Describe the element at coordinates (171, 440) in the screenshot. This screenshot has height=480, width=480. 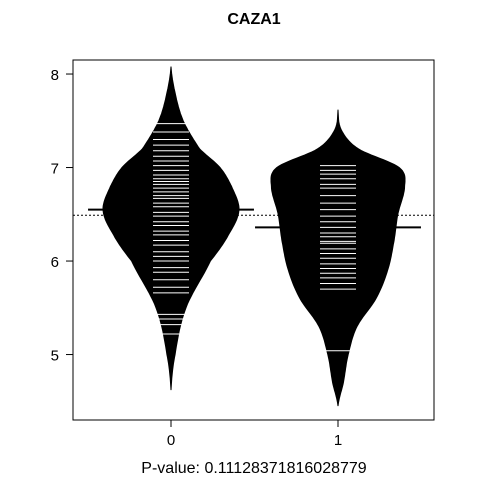
I see `x-tick-label: 0` at that location.